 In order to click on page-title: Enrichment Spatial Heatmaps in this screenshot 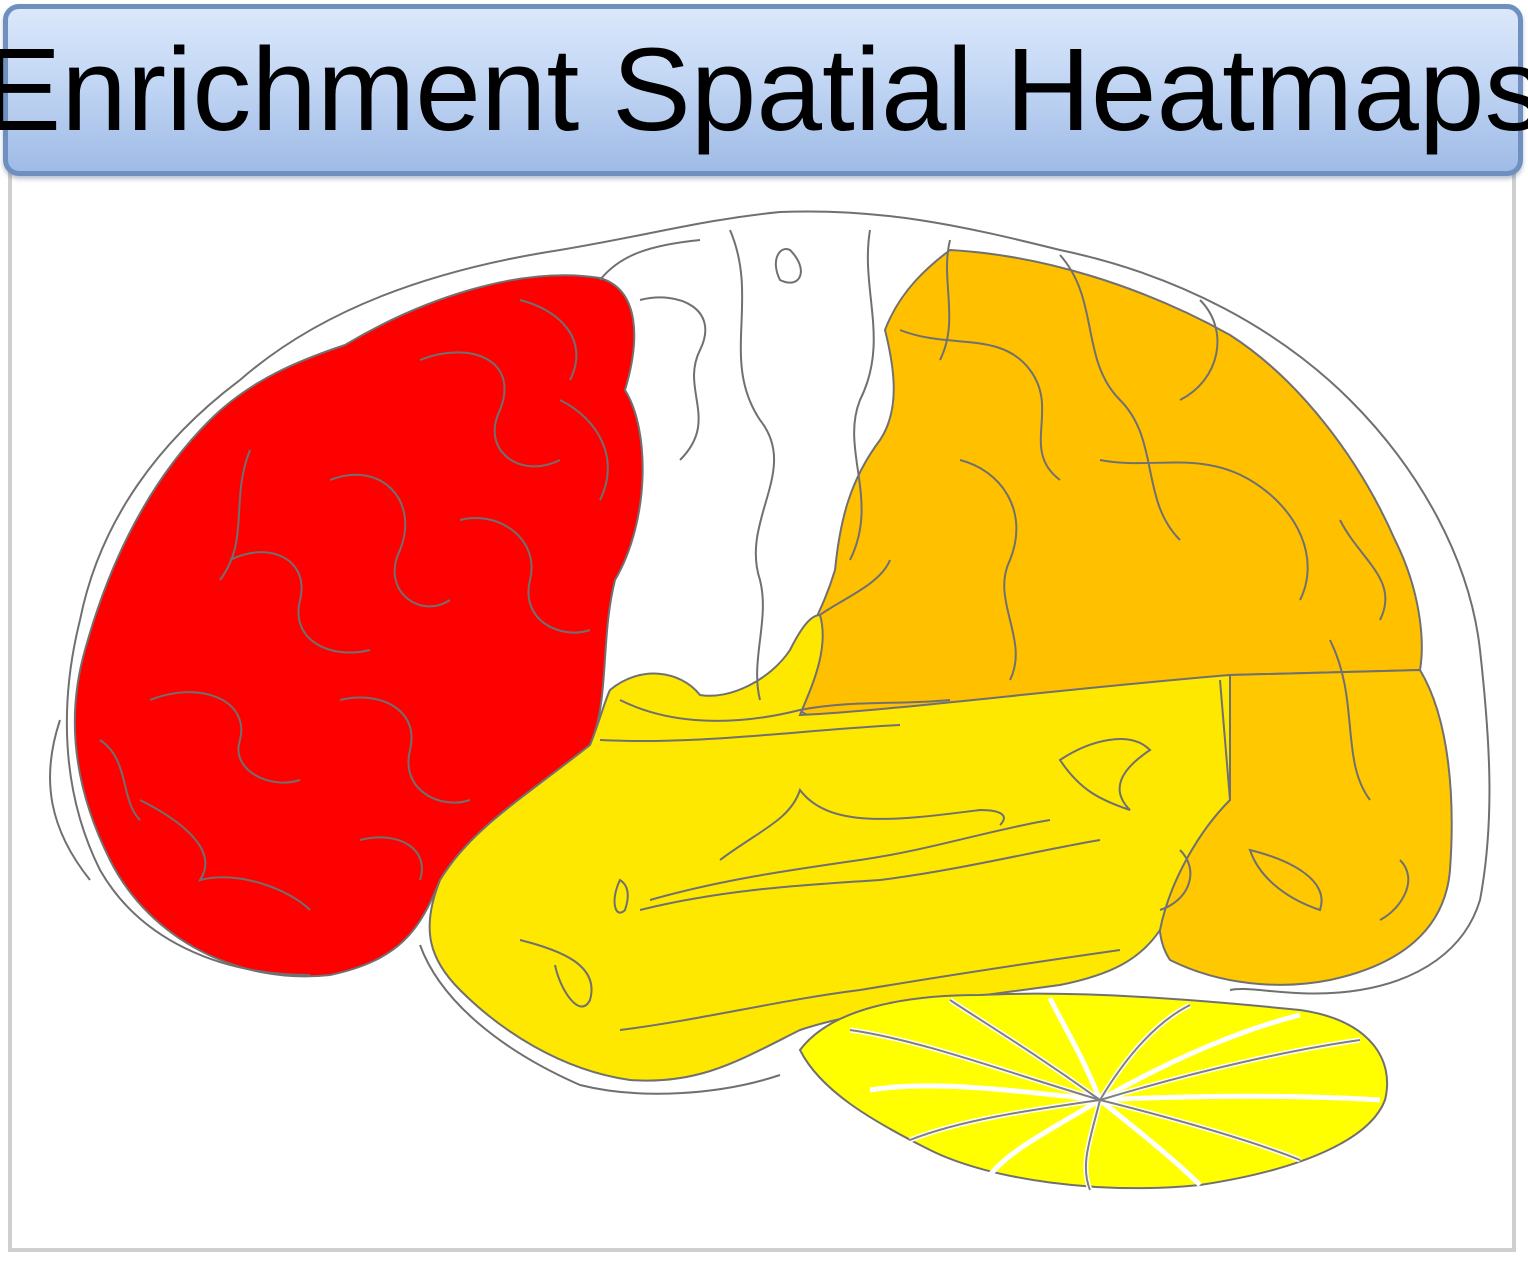, I will do `click(764, 90)`.